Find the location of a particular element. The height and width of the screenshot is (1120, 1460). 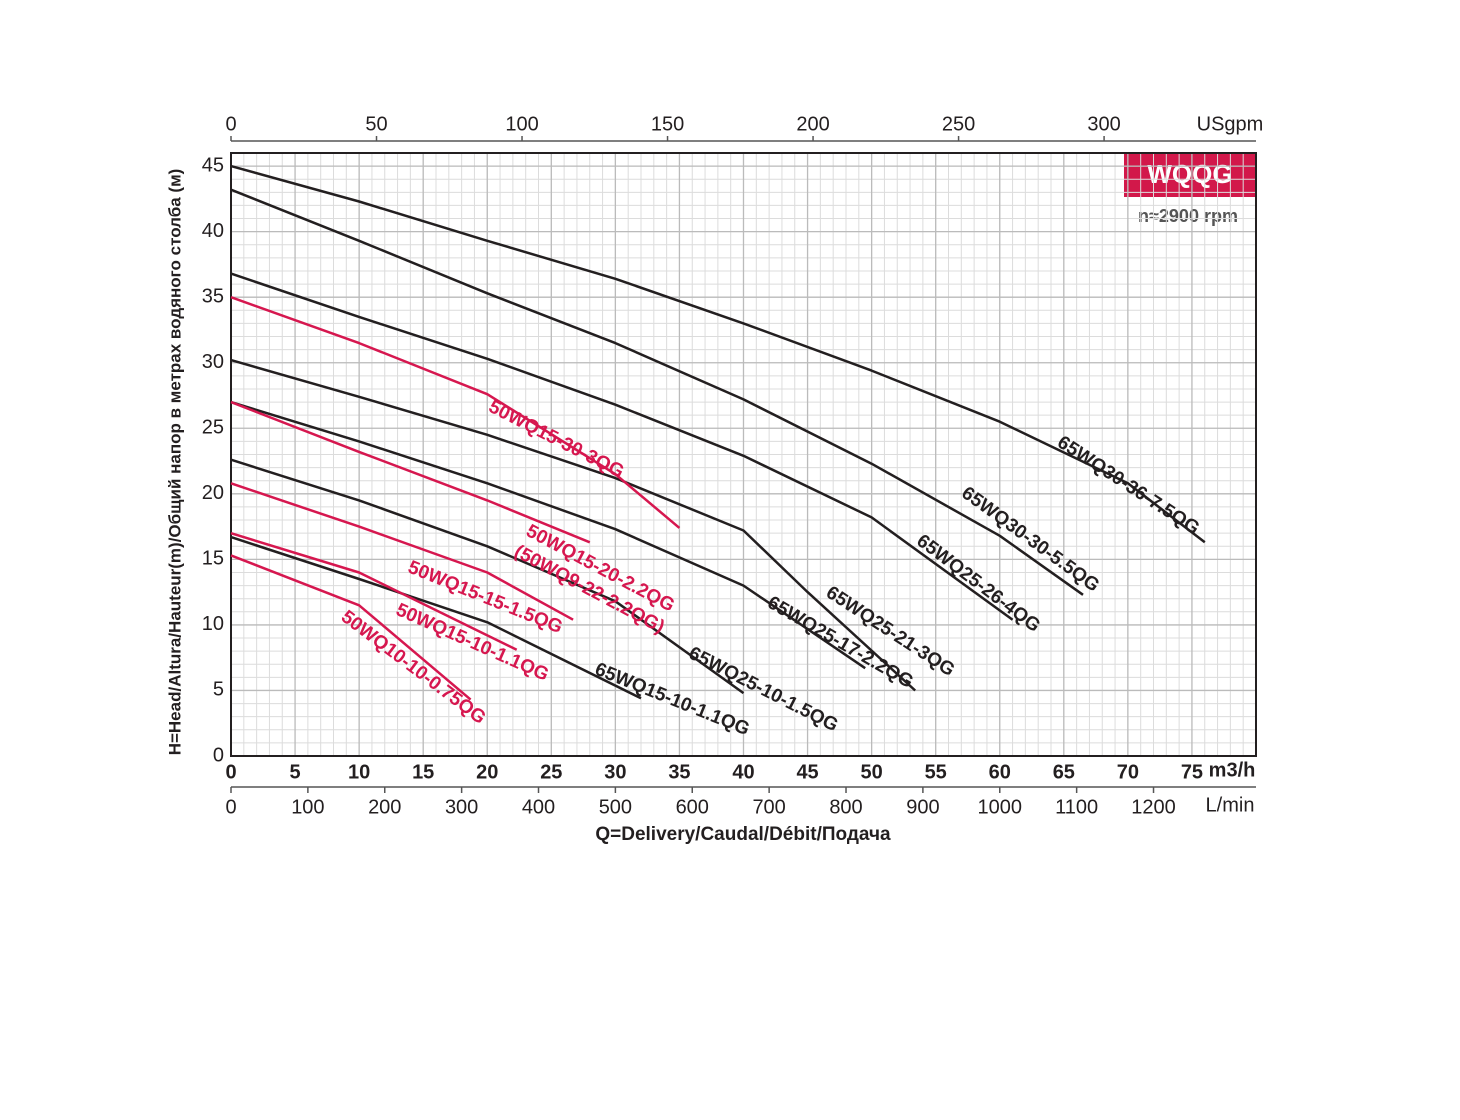

x-tick-label: 50 is located at coordinates (872, 772).